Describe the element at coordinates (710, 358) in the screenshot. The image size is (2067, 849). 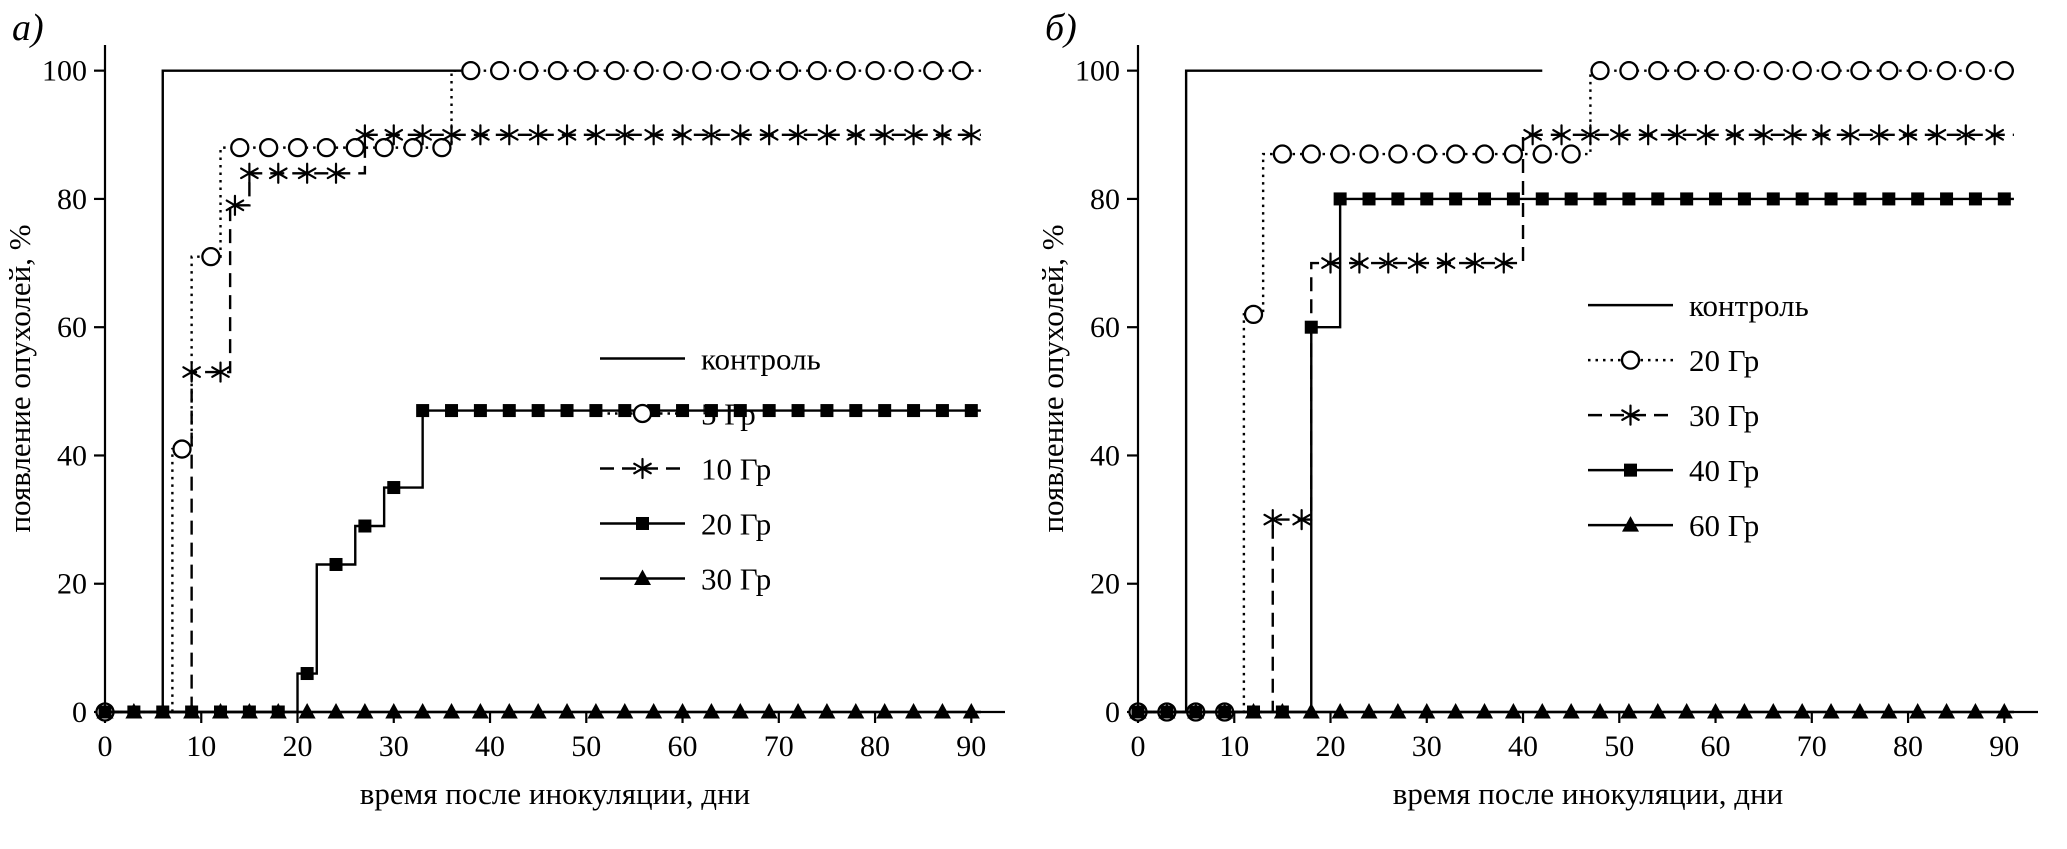
I see `legend-item-контроль: контроль` at that location.